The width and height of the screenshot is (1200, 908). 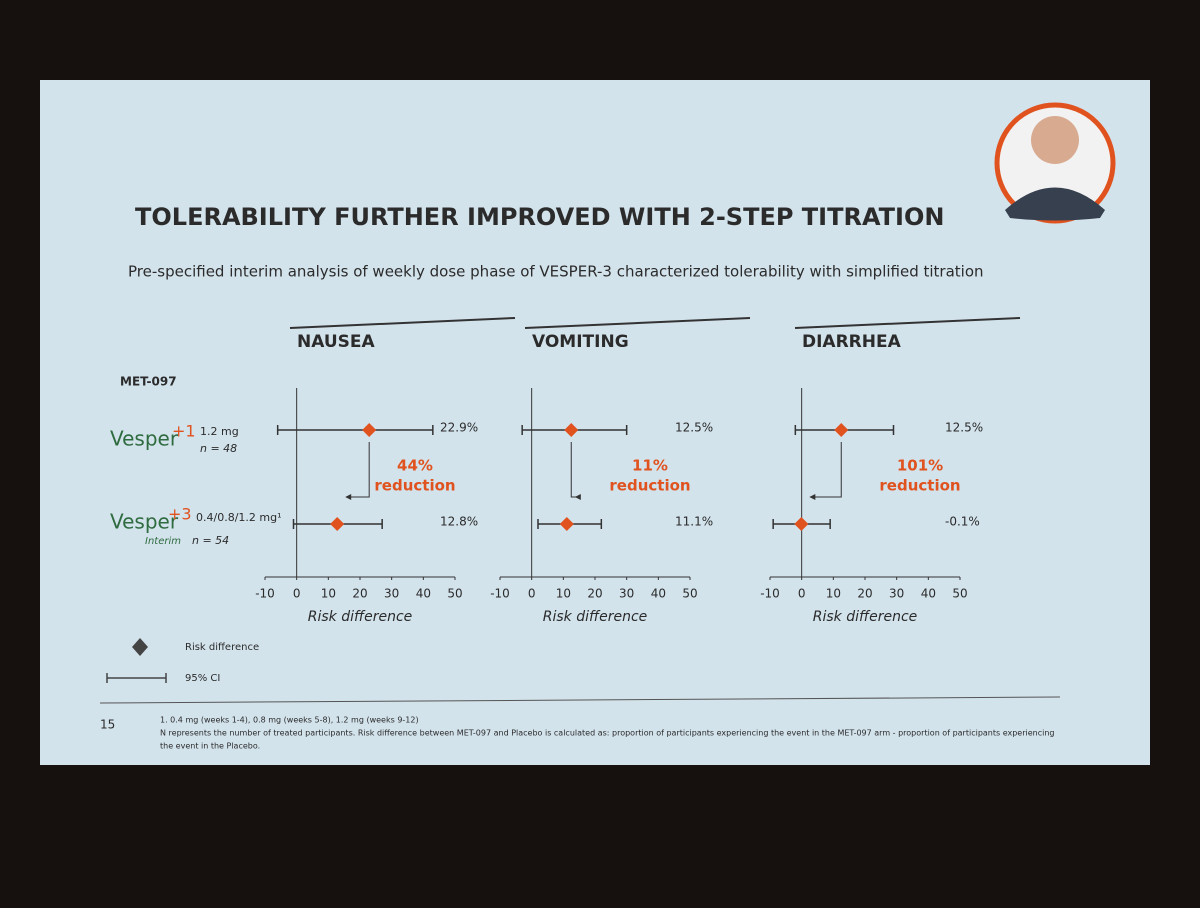 I want to click on row-mark: +3, so click(x=180, y=514).